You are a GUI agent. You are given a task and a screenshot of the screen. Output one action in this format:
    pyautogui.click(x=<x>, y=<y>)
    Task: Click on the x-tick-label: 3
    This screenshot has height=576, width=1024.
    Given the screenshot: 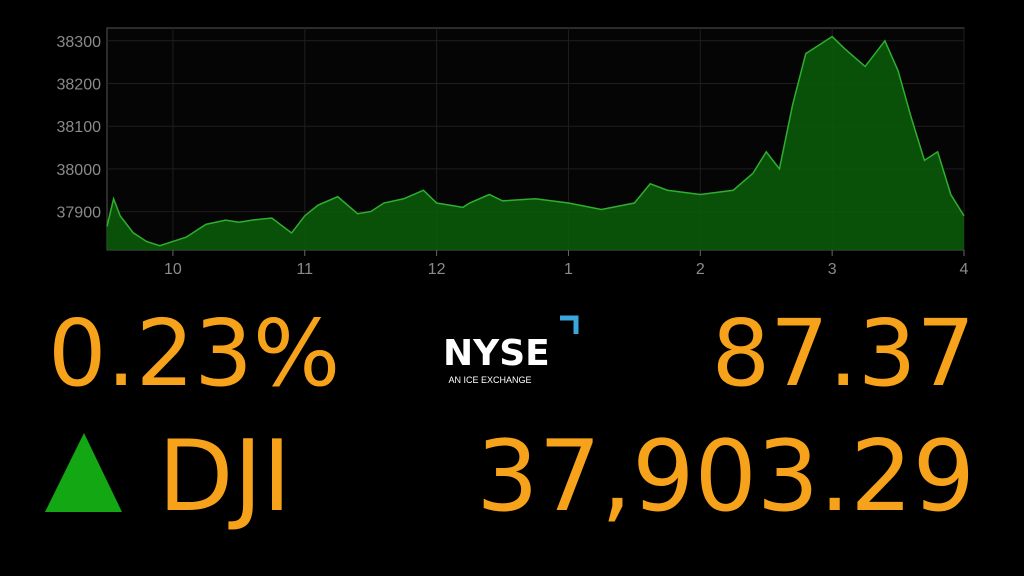 What is the action you would take?
    pyautogui.click(x=832, y=269)
    